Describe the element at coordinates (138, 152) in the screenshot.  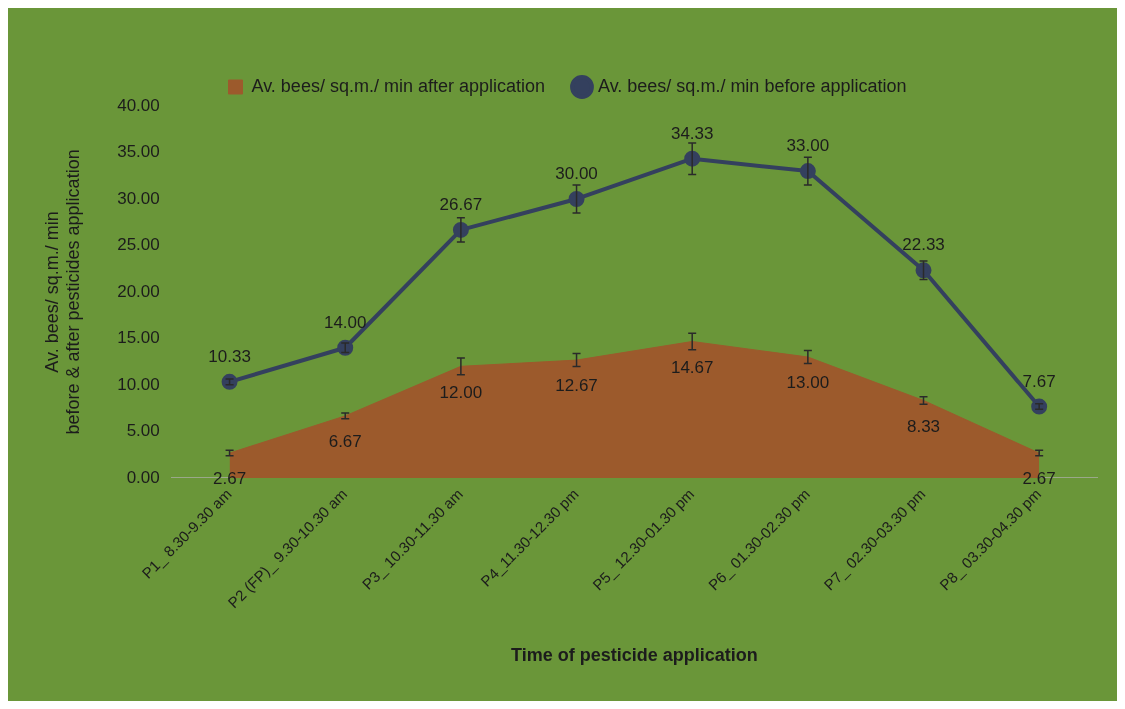
I see `y-tick-label: 35.00` at that location.